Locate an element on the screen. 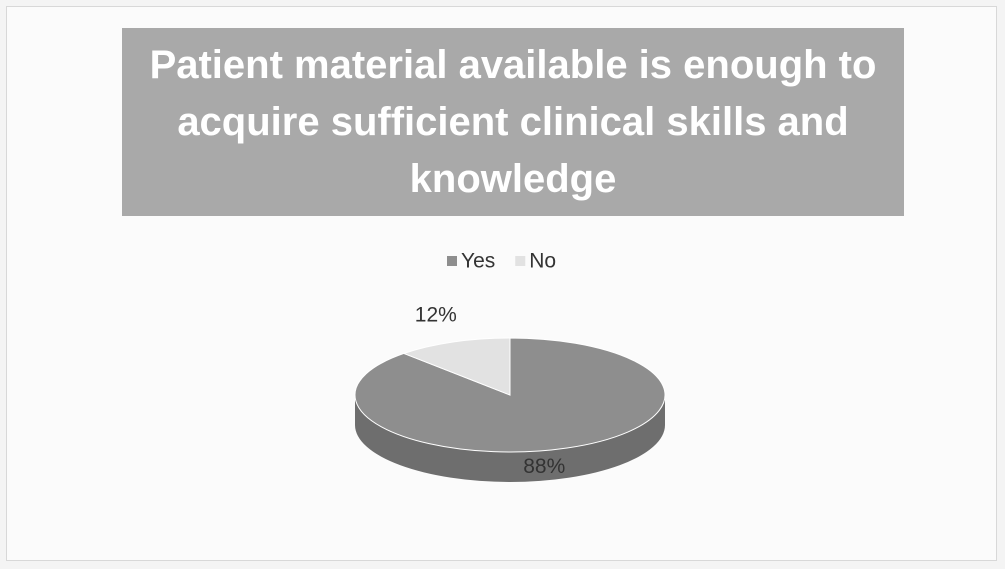 Image resolution: width=1005 pixels, height=569 pixels. legend-label: Yes is located at coordinates (478, 261).